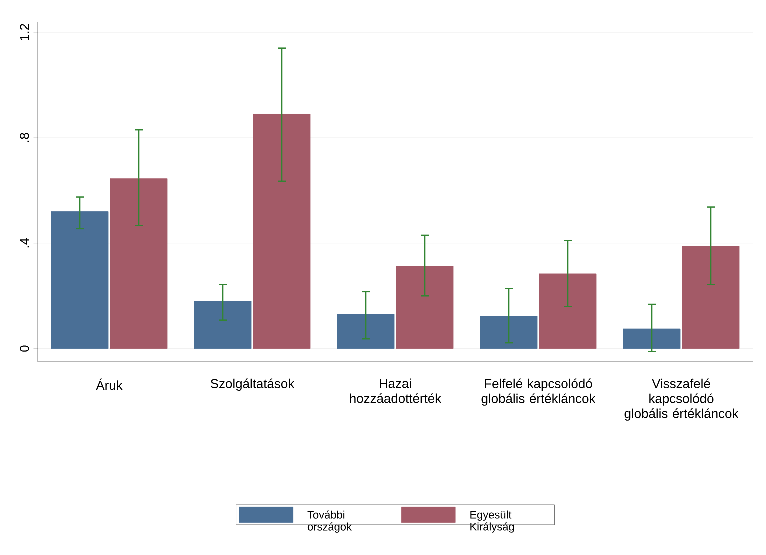 The image size is (766, 555). I want to click on legend-label: További országok, so click(330, 521).